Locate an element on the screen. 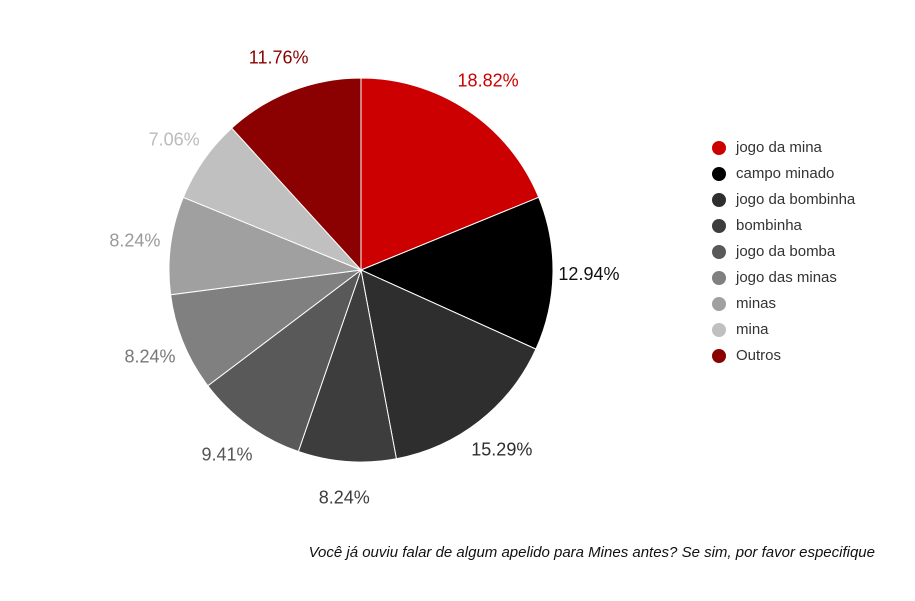 The image size is (915, 601). pie-slice-jogo-da-bombinha is located at coordinates (448, 364).